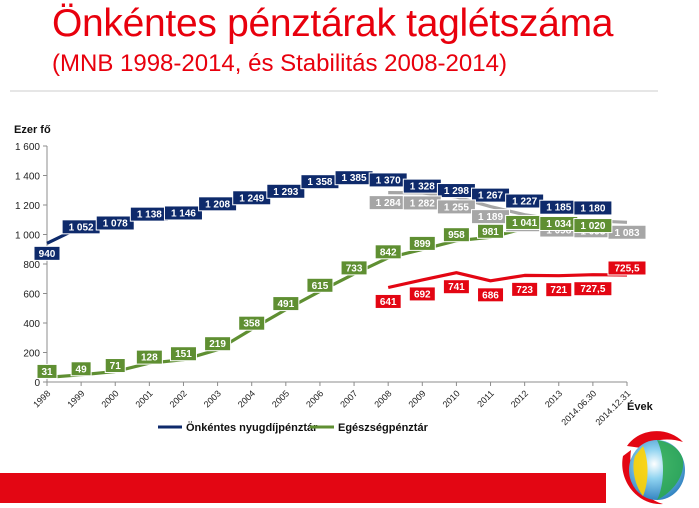 This screenshot has height=508, width=699. What do you see at coordinates (303, 488) in the screenshot?
I see `footer-bar` at bounding box center [303, 488].